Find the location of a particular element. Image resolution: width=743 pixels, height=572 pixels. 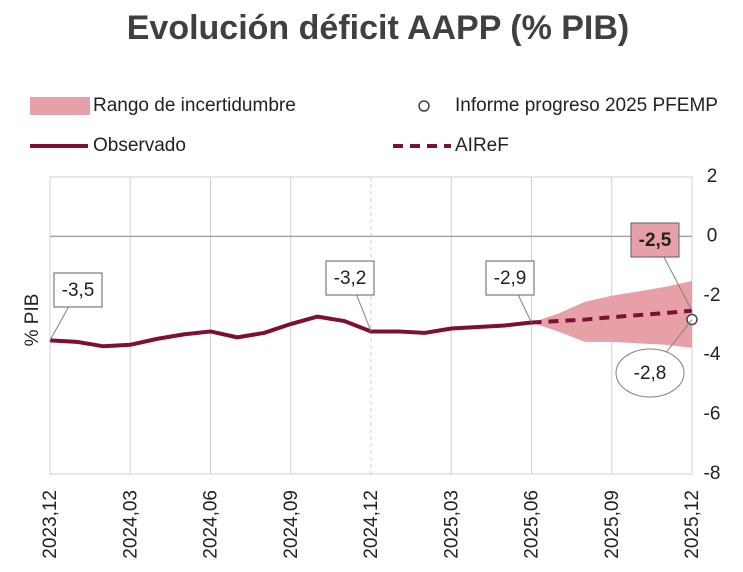

uncertainty-band is located at coordinates (611, 314).